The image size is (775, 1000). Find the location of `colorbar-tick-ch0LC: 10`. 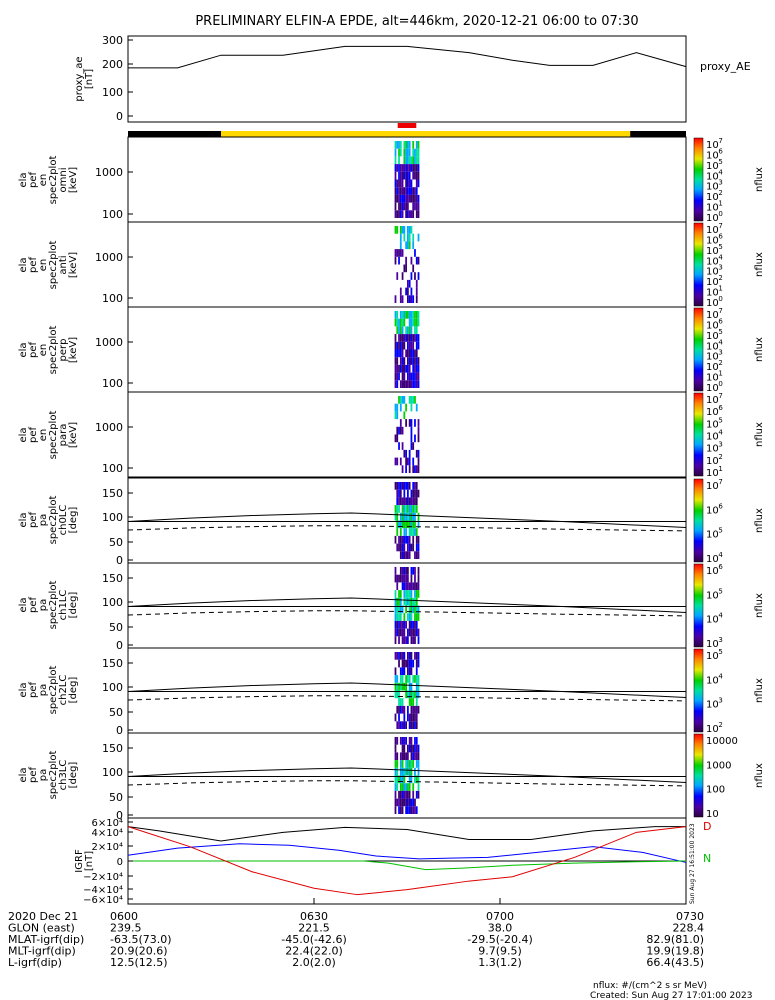

colorbar-tick-ch0LC: 10 is located at coordinates (712, 510).